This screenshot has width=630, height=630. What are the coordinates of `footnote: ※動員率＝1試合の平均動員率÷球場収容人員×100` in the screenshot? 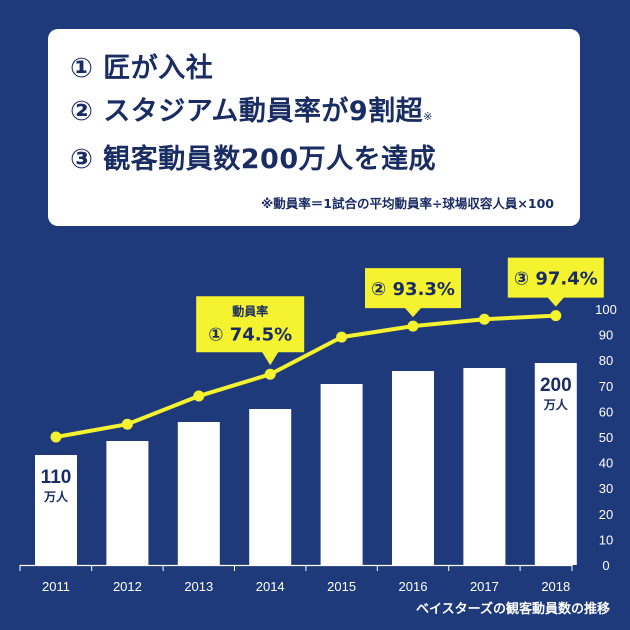 It's located at (407, 203).